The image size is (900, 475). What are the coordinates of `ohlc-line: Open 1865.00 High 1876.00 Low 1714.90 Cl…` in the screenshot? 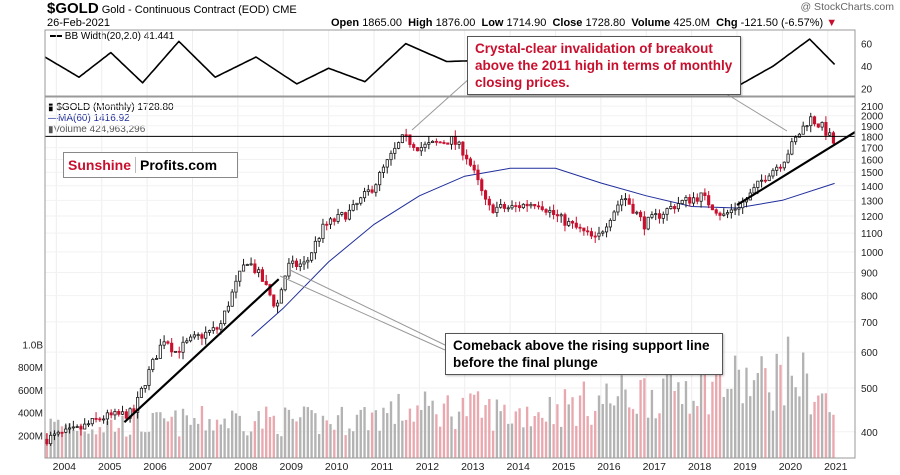 It's located at (584, 23).